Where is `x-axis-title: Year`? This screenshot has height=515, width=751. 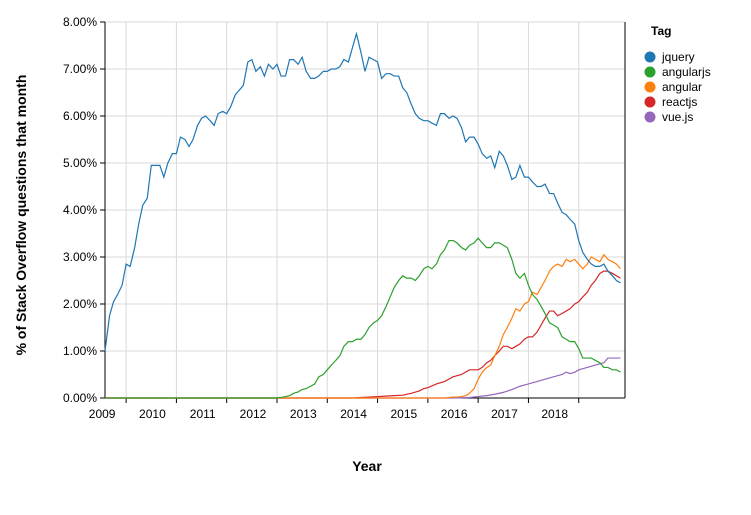
x-axis-title: Year is located at coordinates (367, 466).